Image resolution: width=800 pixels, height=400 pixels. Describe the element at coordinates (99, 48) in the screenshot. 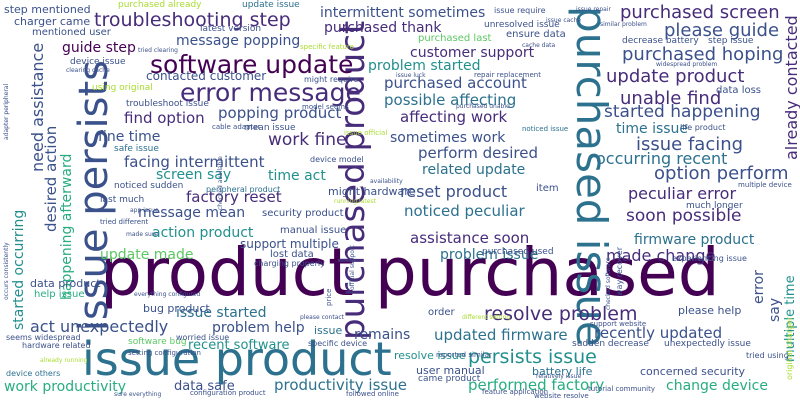

I see `word-guide-step: guide step` at that location.